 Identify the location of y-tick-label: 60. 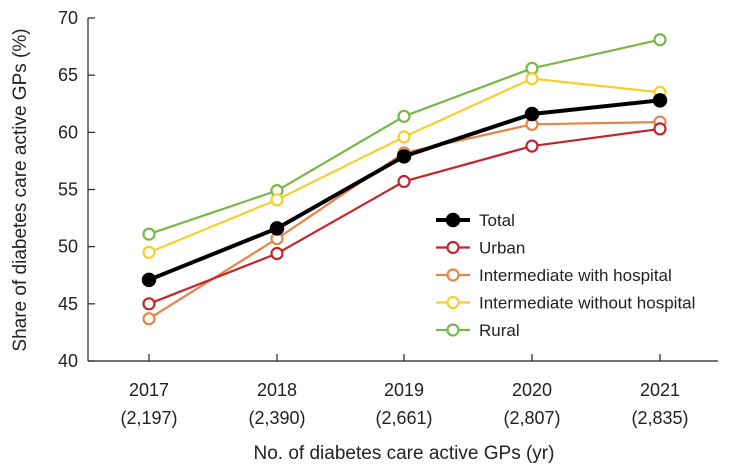
(68, 132).